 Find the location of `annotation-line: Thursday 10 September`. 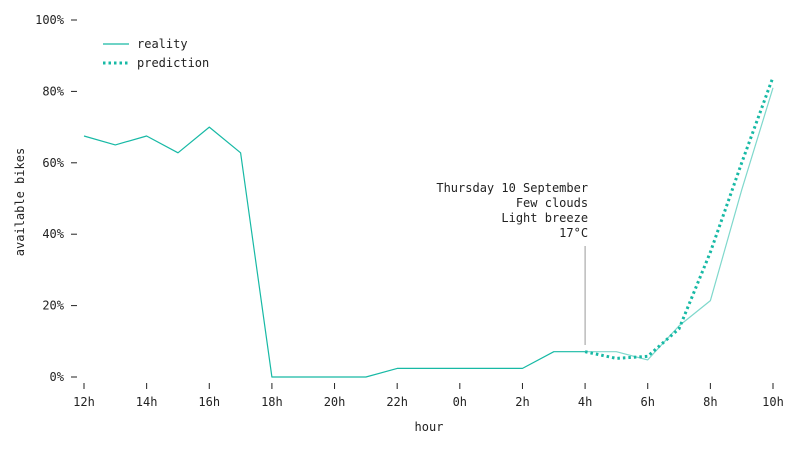

annotation-line: Thursday 10 September is located at coordinates (512, 188).